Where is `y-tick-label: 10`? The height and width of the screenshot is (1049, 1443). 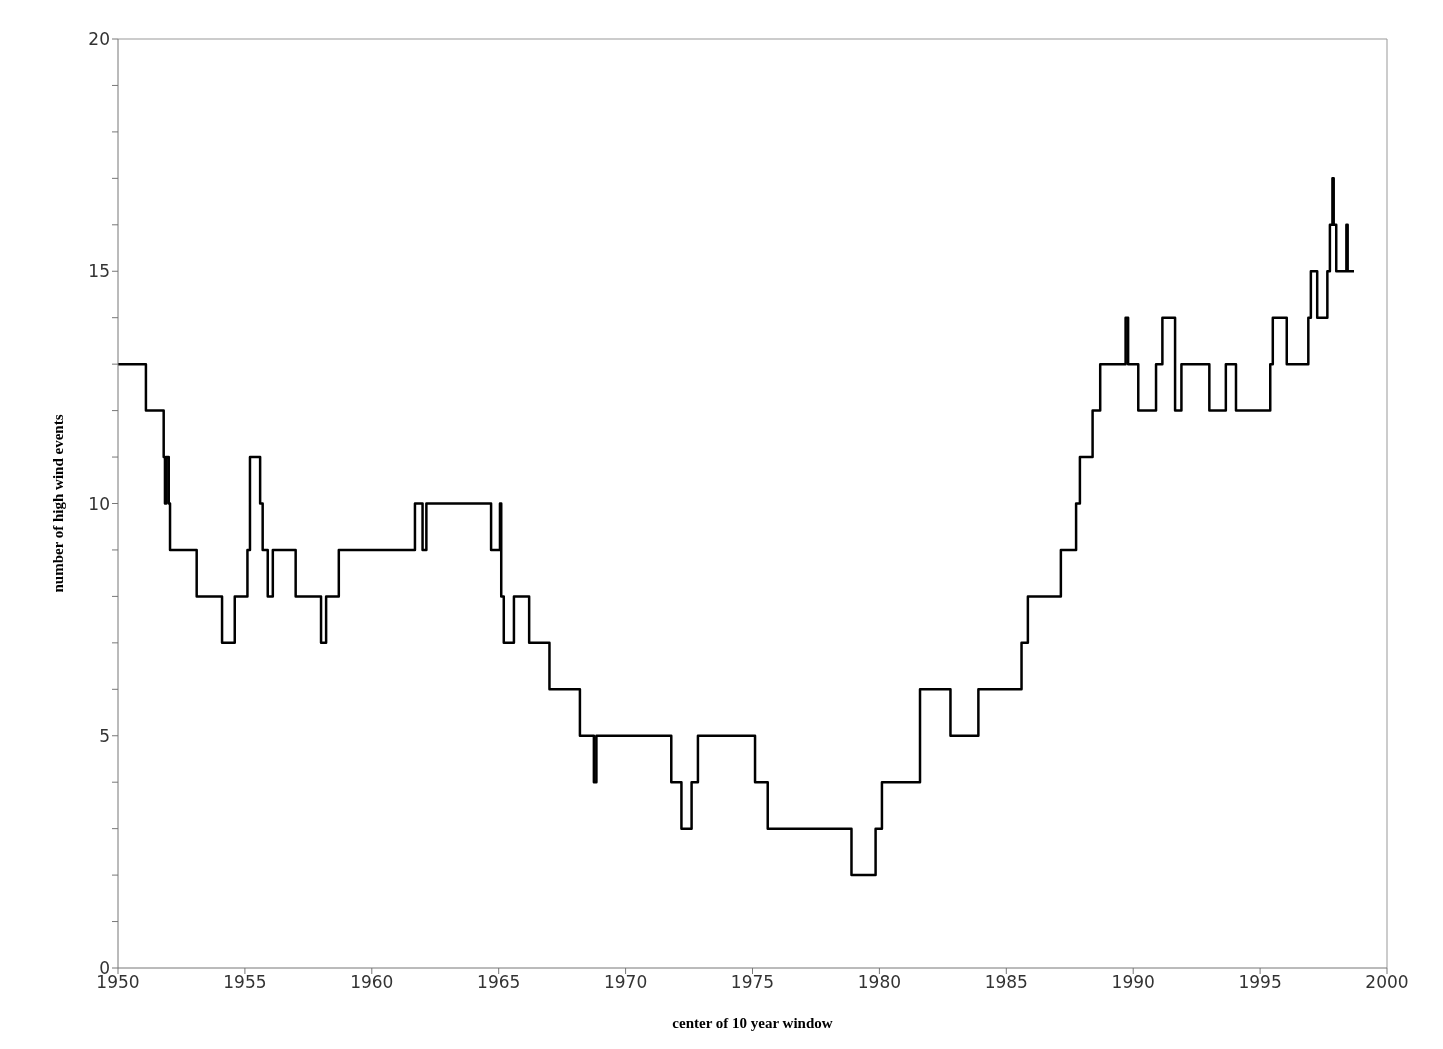
y-tick-label: 10 is located at coordinates (99, 503).